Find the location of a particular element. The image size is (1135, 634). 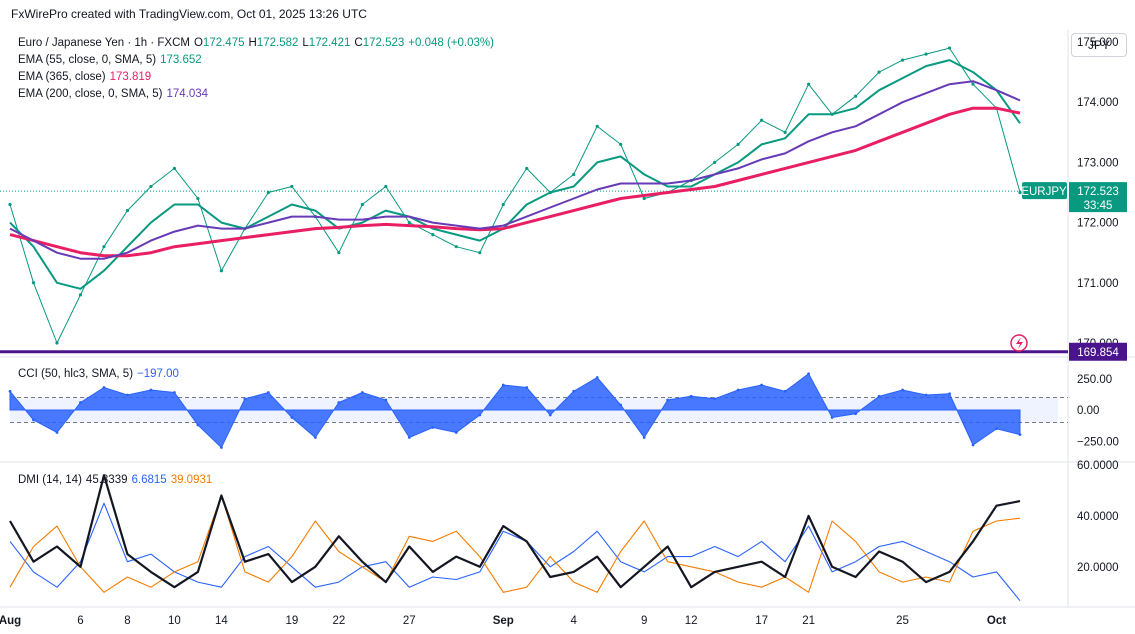

ema200-value: 174.034 is located at coordinates (187, 94).